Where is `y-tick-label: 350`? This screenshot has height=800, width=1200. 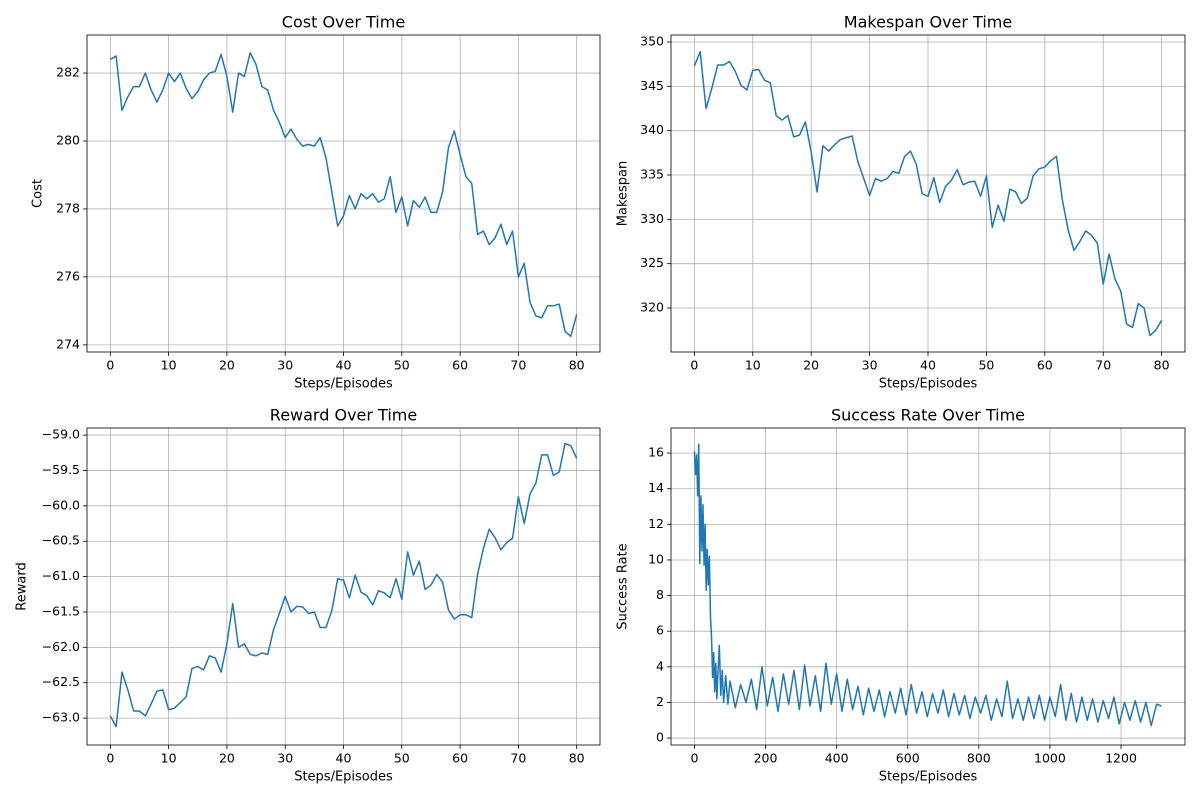 y-tick-label: 350 is located at coordinates (652, 41).